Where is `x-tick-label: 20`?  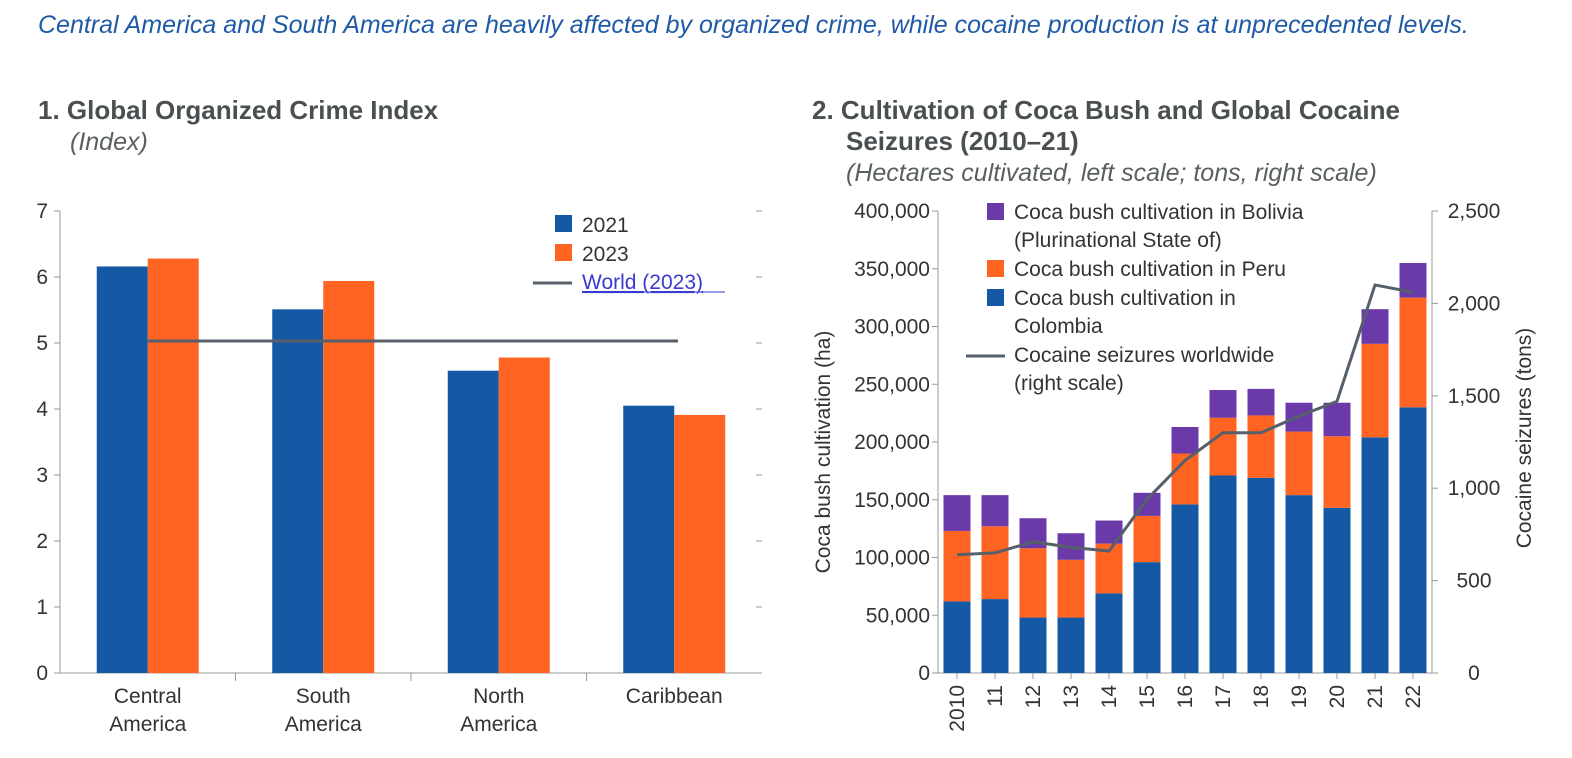
x-tick-label: 20 is located at coordinates (1337, 696).